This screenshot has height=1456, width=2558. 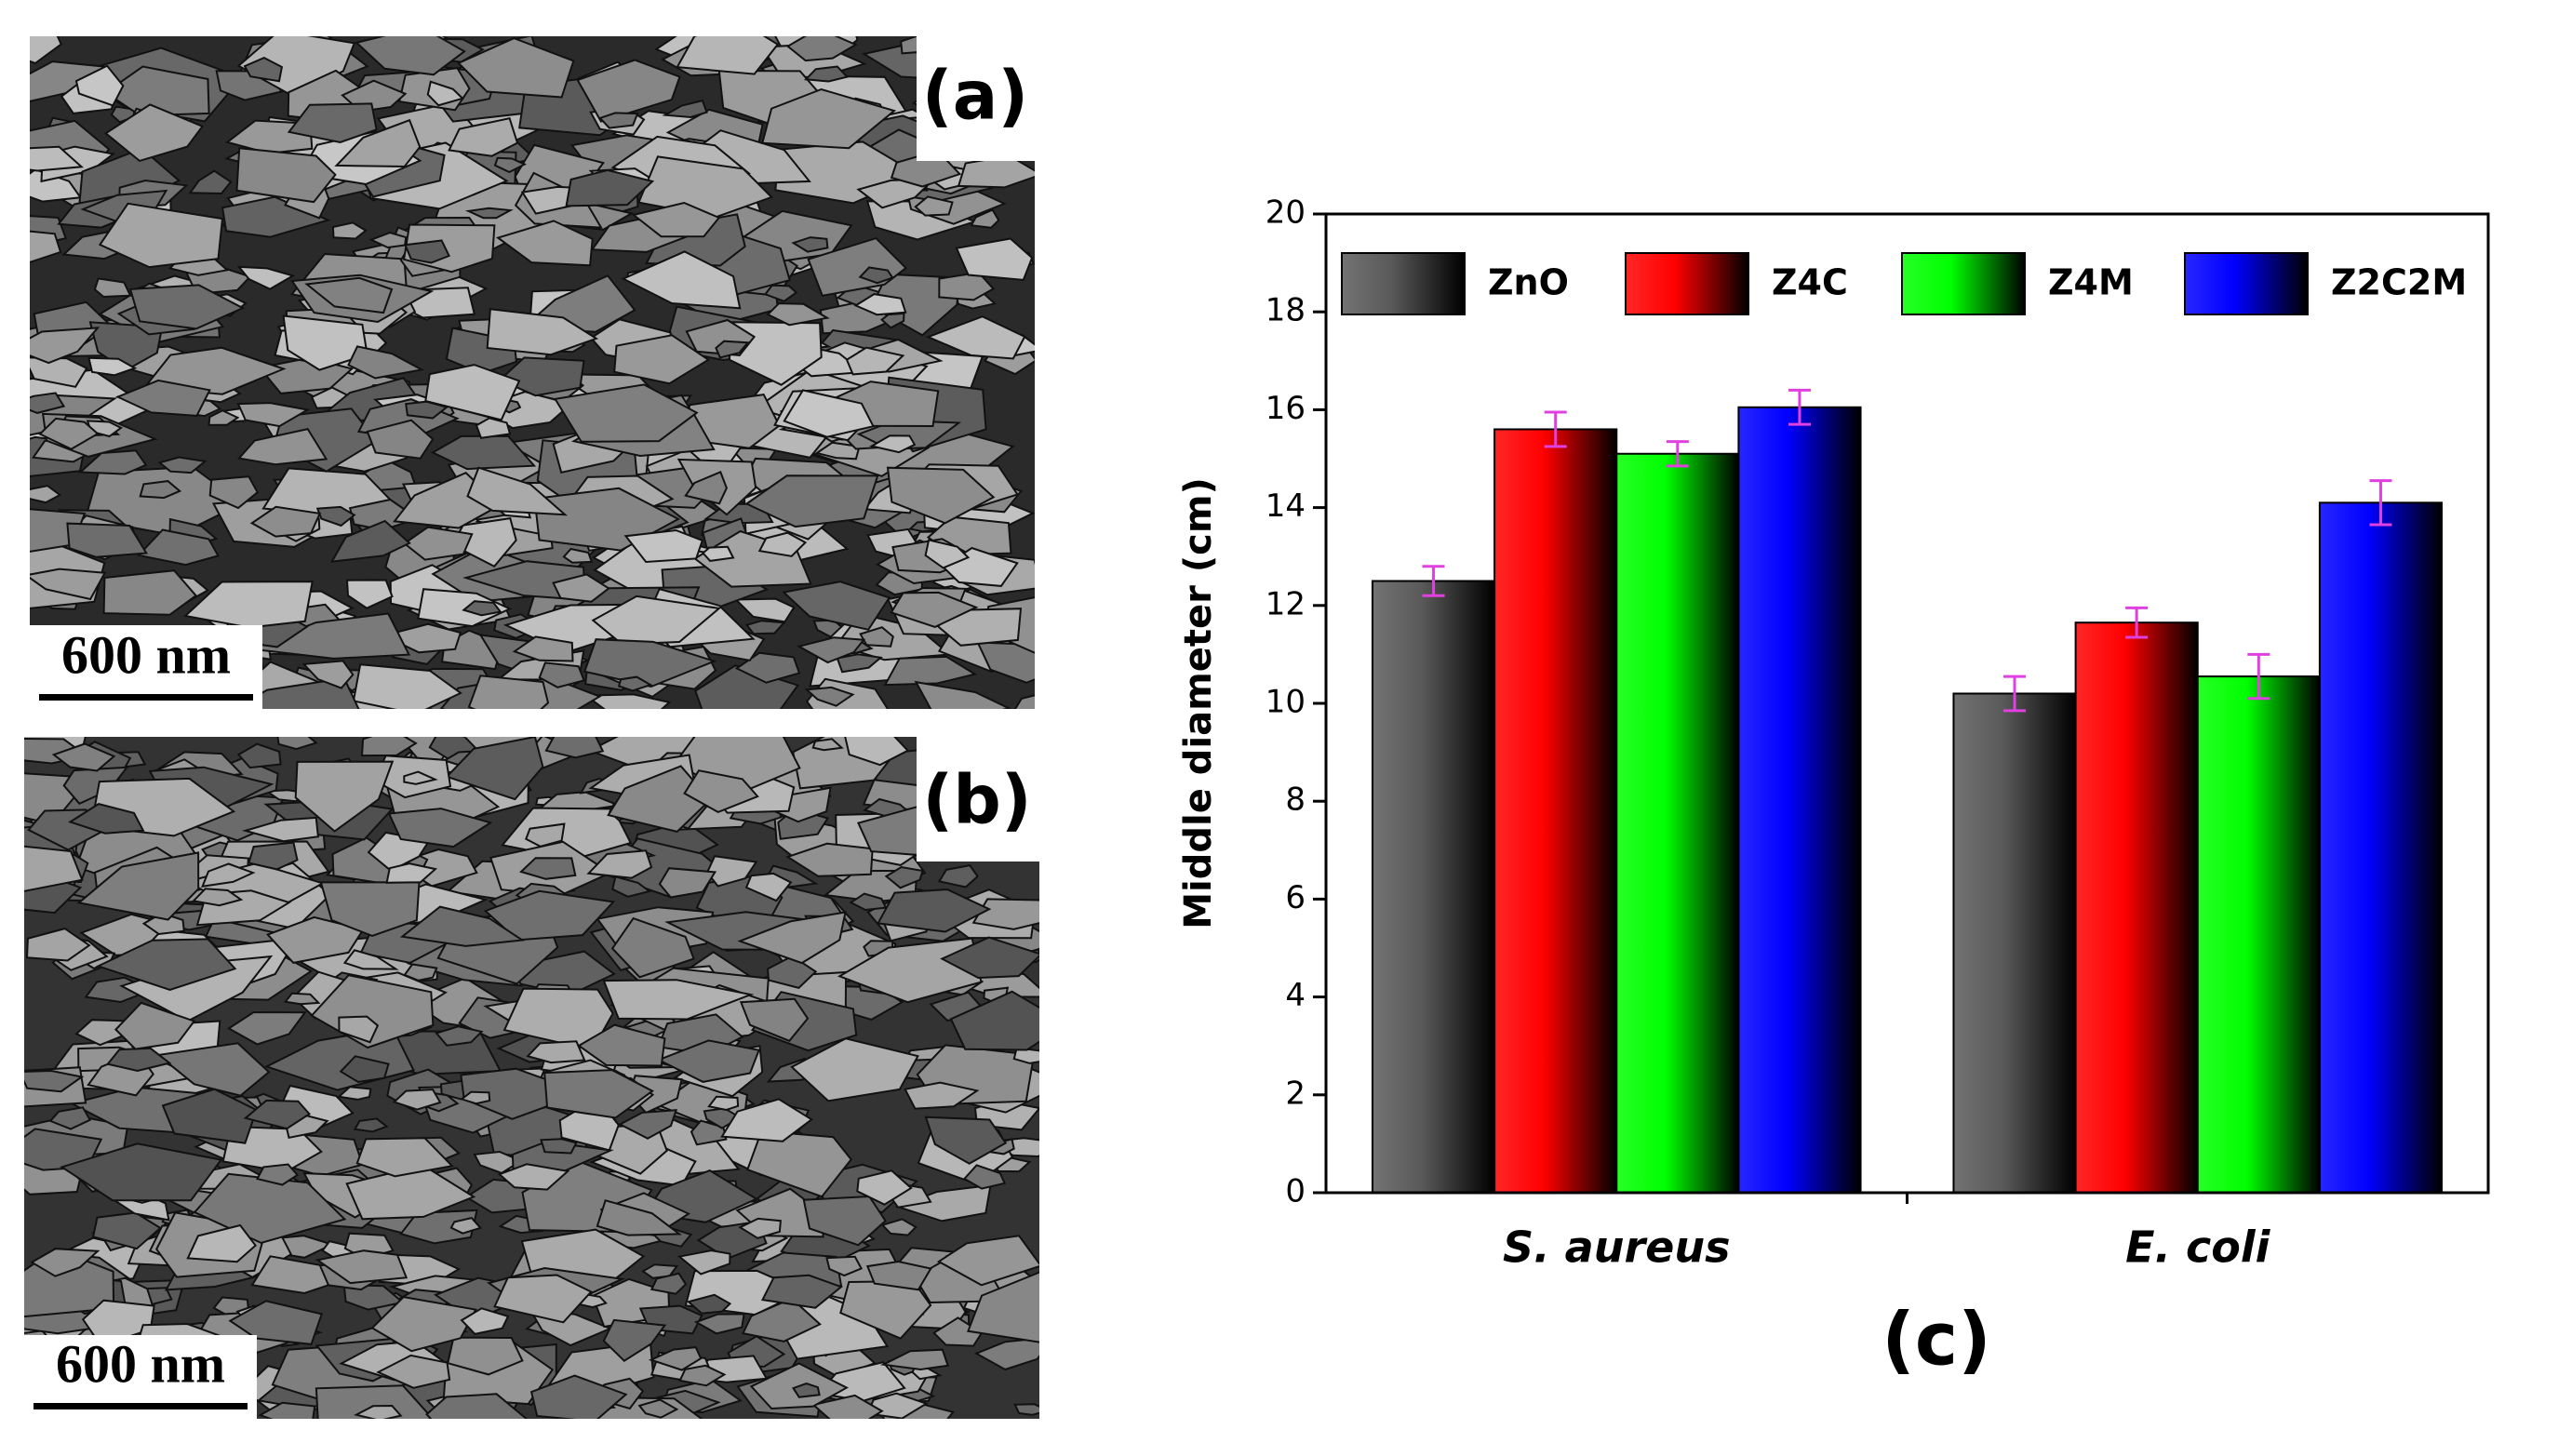 I want to click on x-tick-label: E. coli, so click(x=2198, y=1247).